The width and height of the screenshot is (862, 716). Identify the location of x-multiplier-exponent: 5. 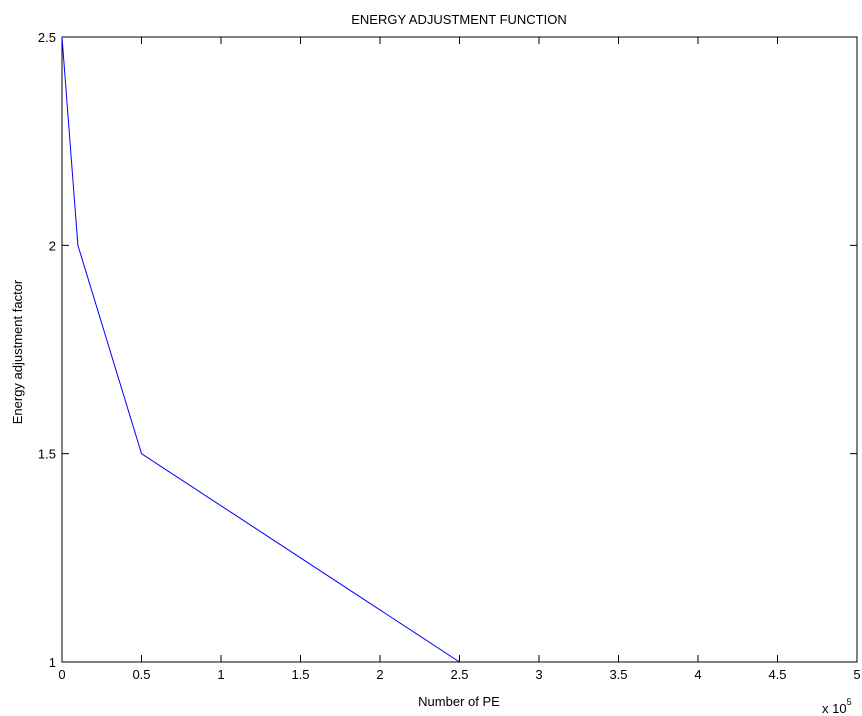
(849, 702).